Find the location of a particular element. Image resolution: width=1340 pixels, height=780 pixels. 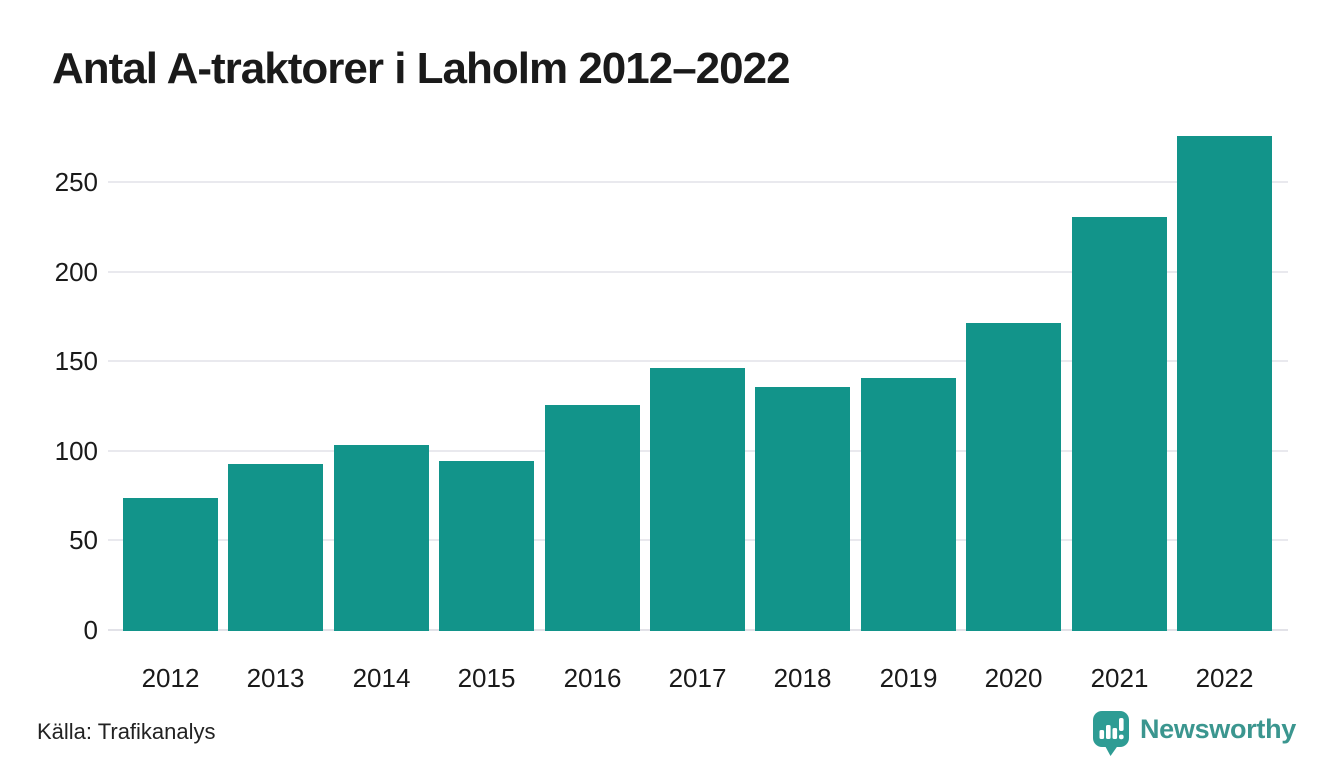

bar-2014 is located at coordinates (381, 538).